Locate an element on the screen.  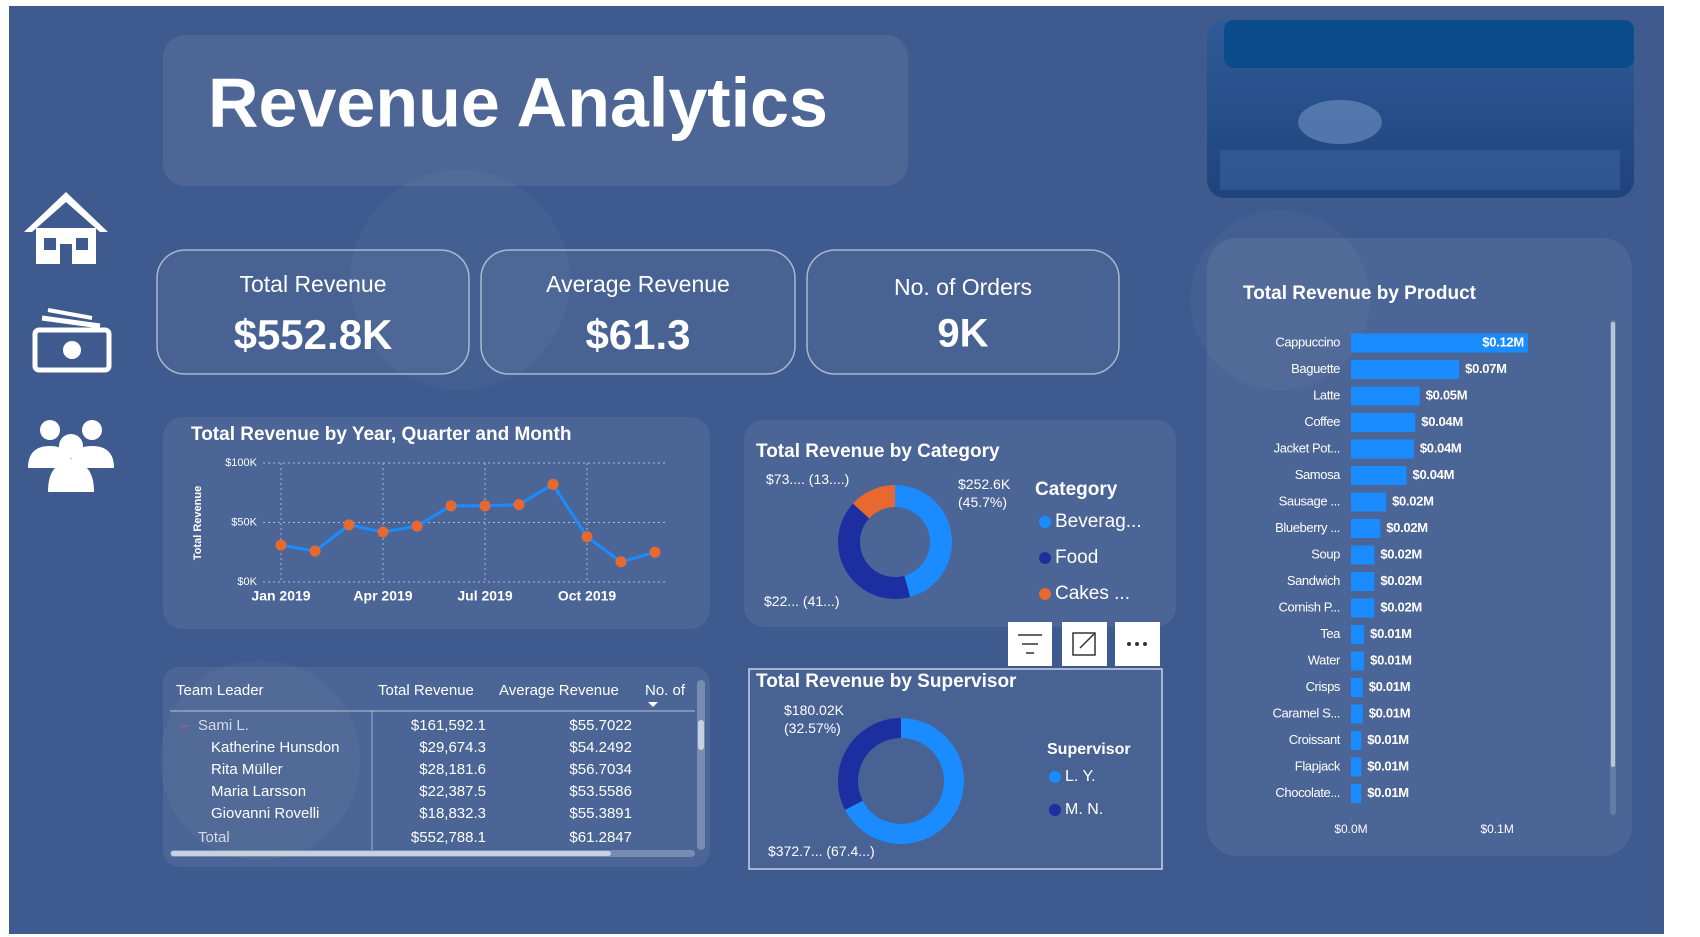
chart-title: Total Revenue by Supervisor is located at coordinates (886, 681).